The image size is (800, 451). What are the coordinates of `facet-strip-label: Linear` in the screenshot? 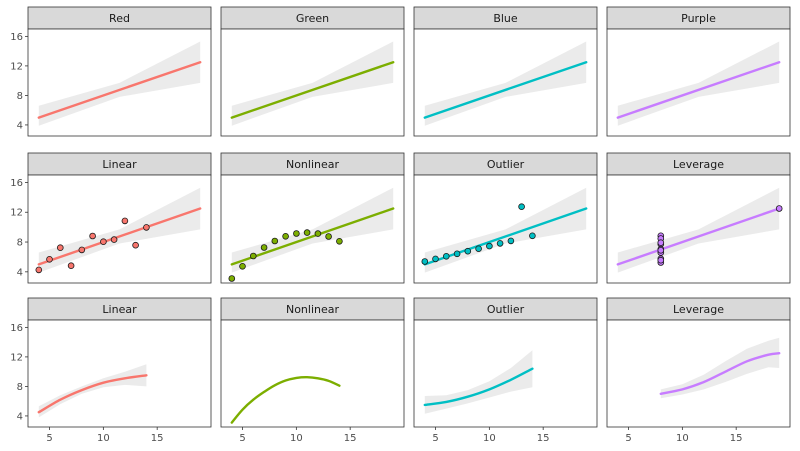 It's located at (119, 309).